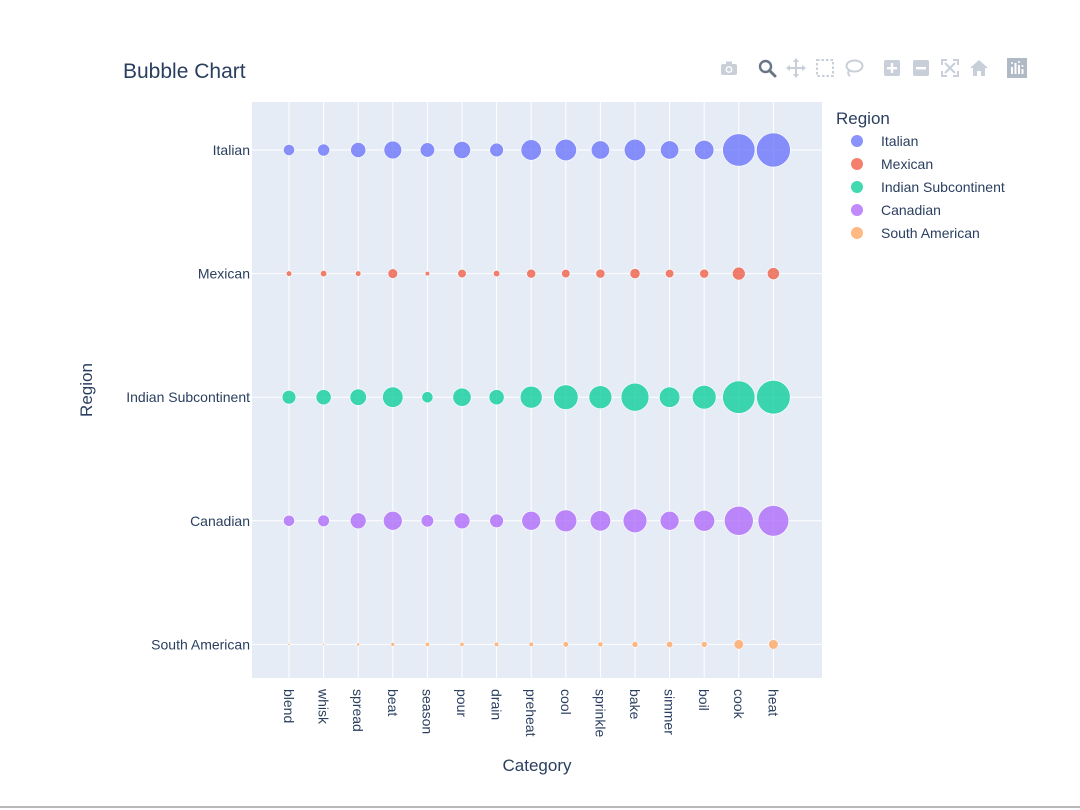 The image size is (1080, 810). What do you see at coordinates (892, 68) in the screenshot?
I see `zoom-in-icon` at bounding box center [892, 68].